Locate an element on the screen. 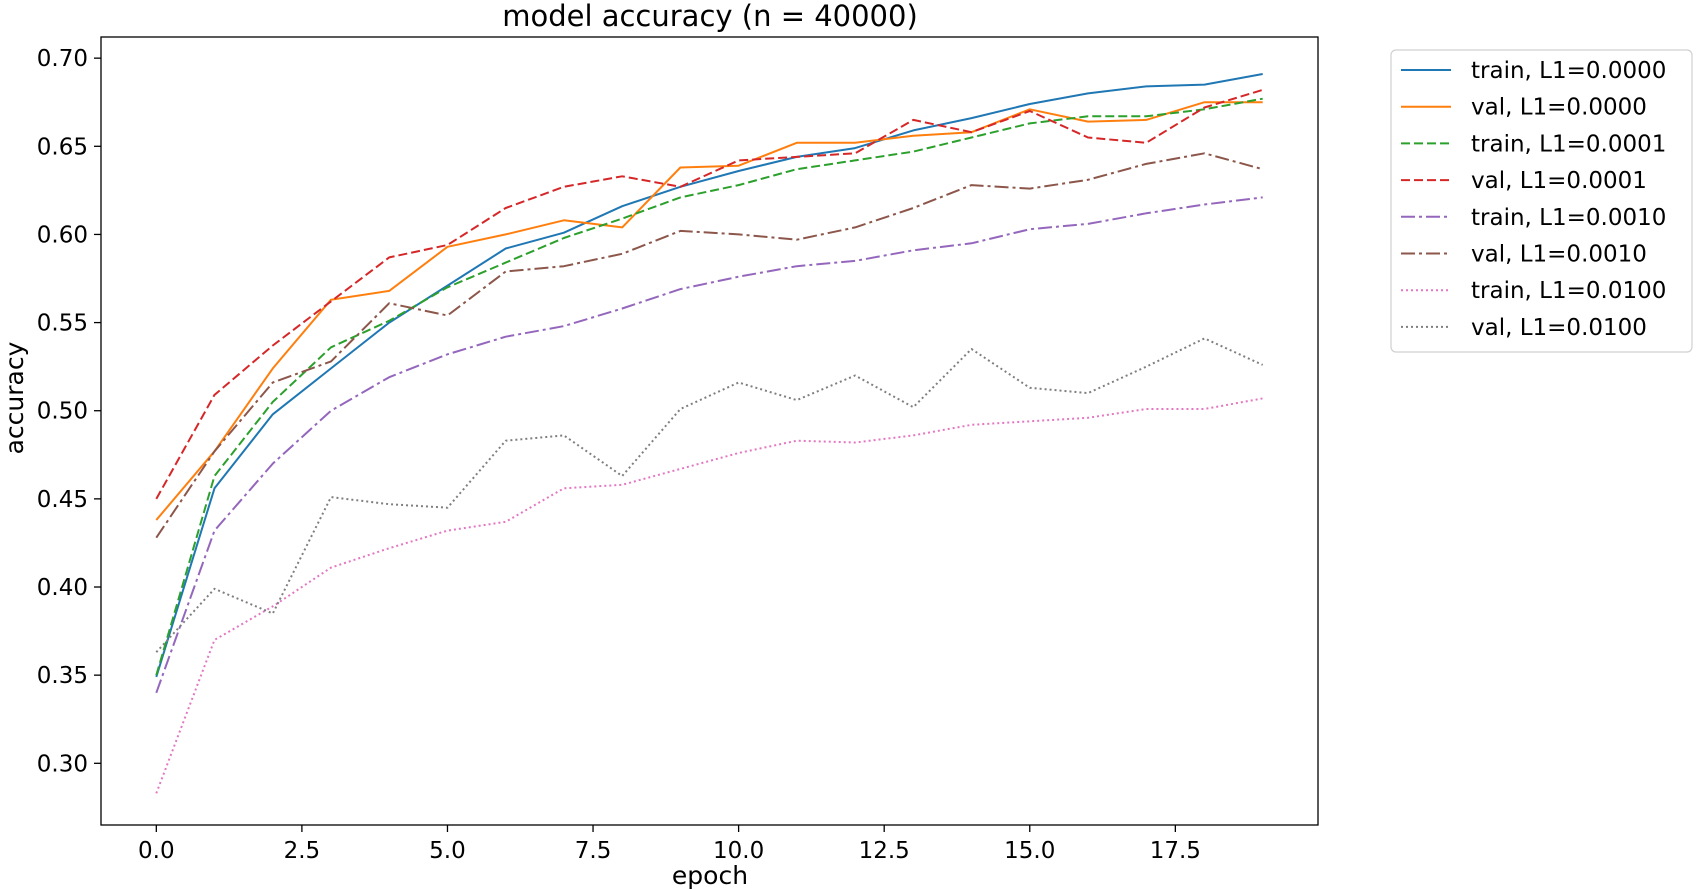 The height and width of the screenshot is (890, 1696). y-tick-label: 0.50 is located at coordinates (62, 412).